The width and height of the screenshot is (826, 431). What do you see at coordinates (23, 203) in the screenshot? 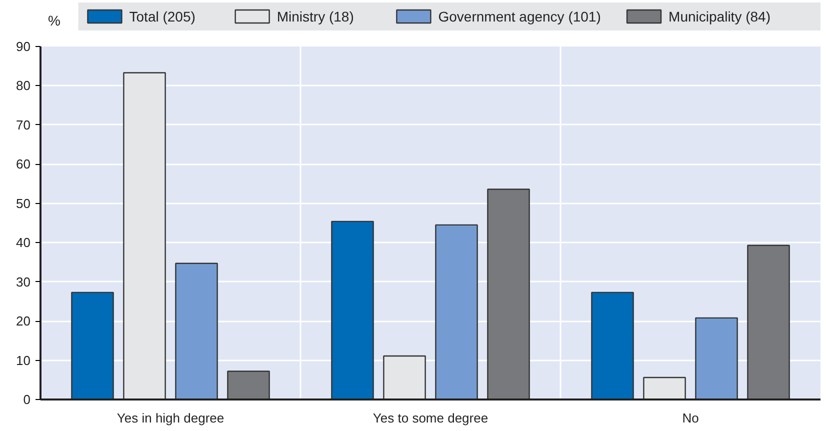
I see `y-tick-label: 50` at bounding box center [23, 203].